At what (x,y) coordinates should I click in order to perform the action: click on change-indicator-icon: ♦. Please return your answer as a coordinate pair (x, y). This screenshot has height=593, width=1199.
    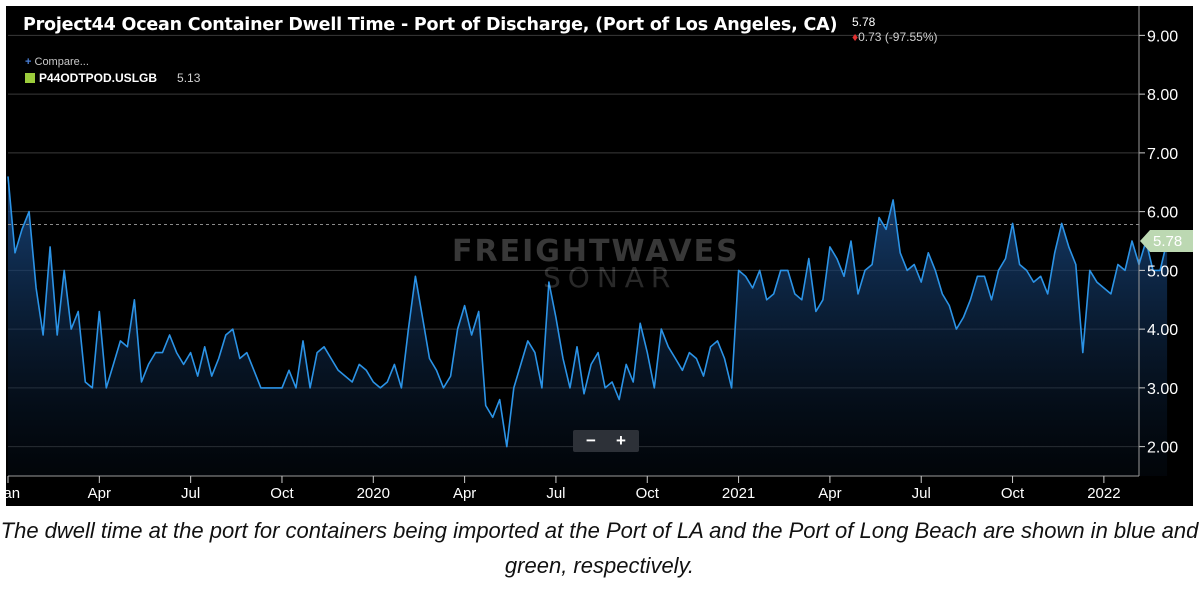
    Looking at the image, I should click on (855, 37).